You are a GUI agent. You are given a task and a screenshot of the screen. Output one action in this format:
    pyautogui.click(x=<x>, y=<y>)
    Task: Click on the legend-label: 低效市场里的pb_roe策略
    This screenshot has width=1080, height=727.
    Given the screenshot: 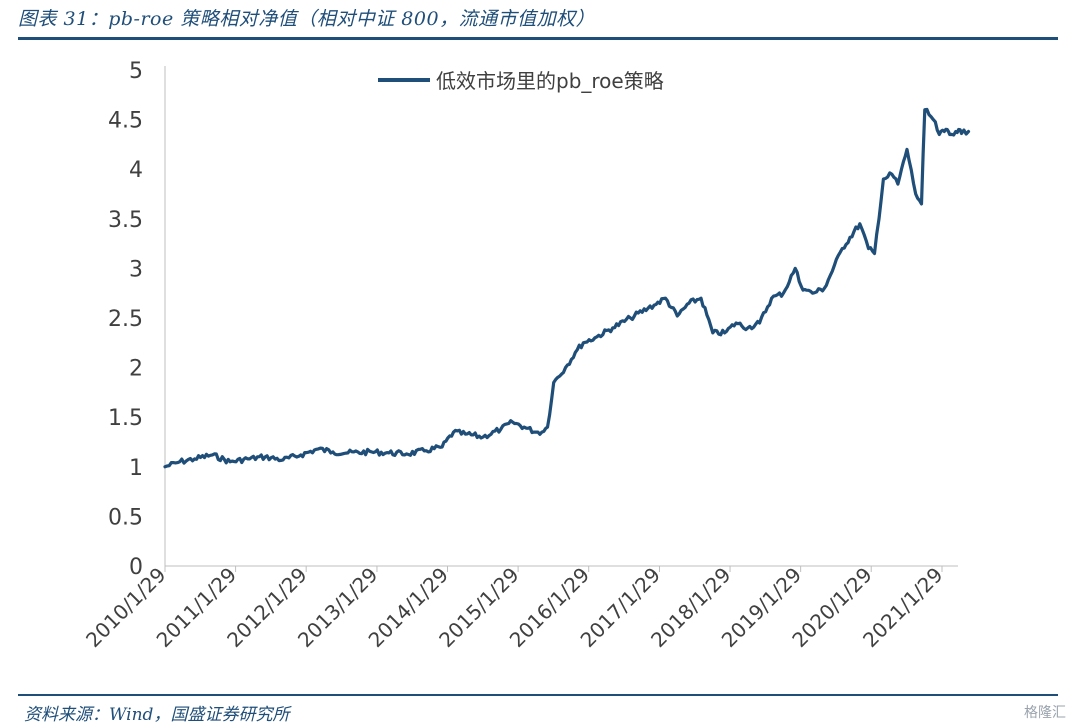 What is the action you would take?
    pyautogui.click(x=550, y=81)
    